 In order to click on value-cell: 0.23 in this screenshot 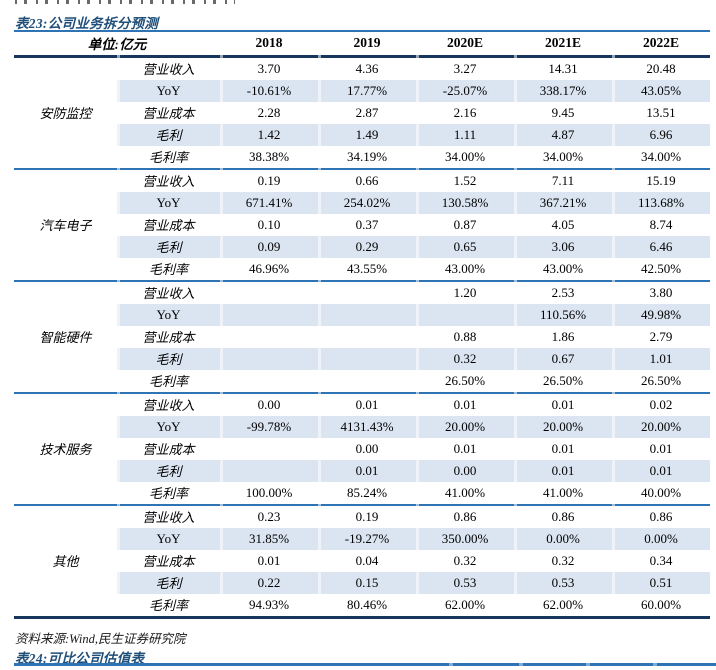, I will do `click(269, 516)`.